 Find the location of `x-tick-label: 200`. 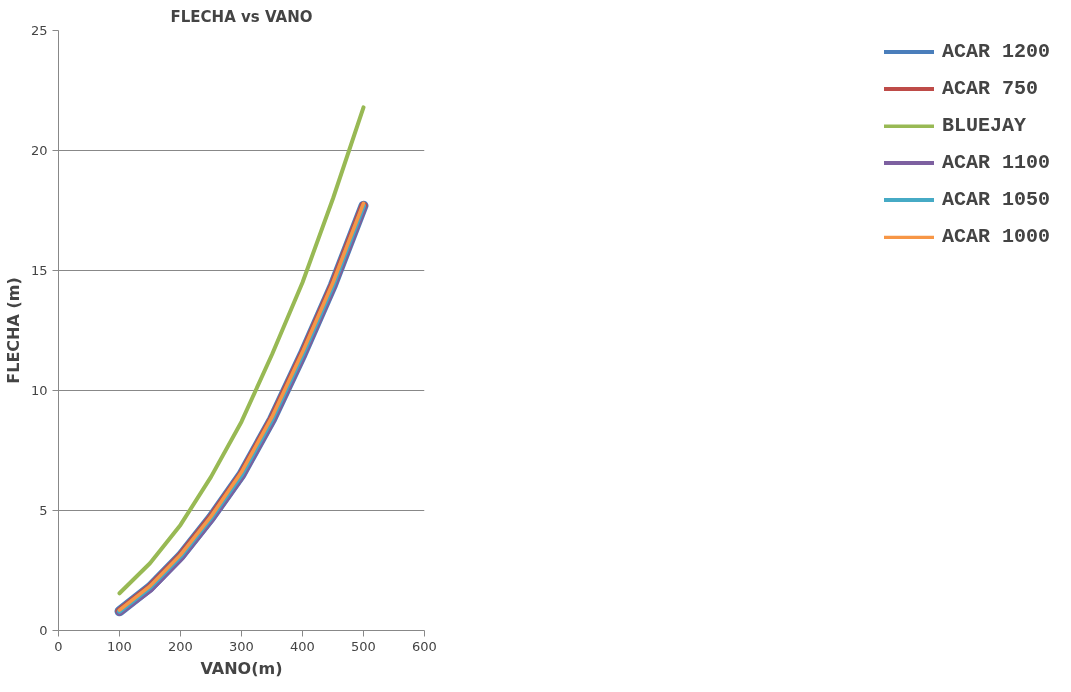

x-tick-label: 200 is located at coordinates (180, 646).